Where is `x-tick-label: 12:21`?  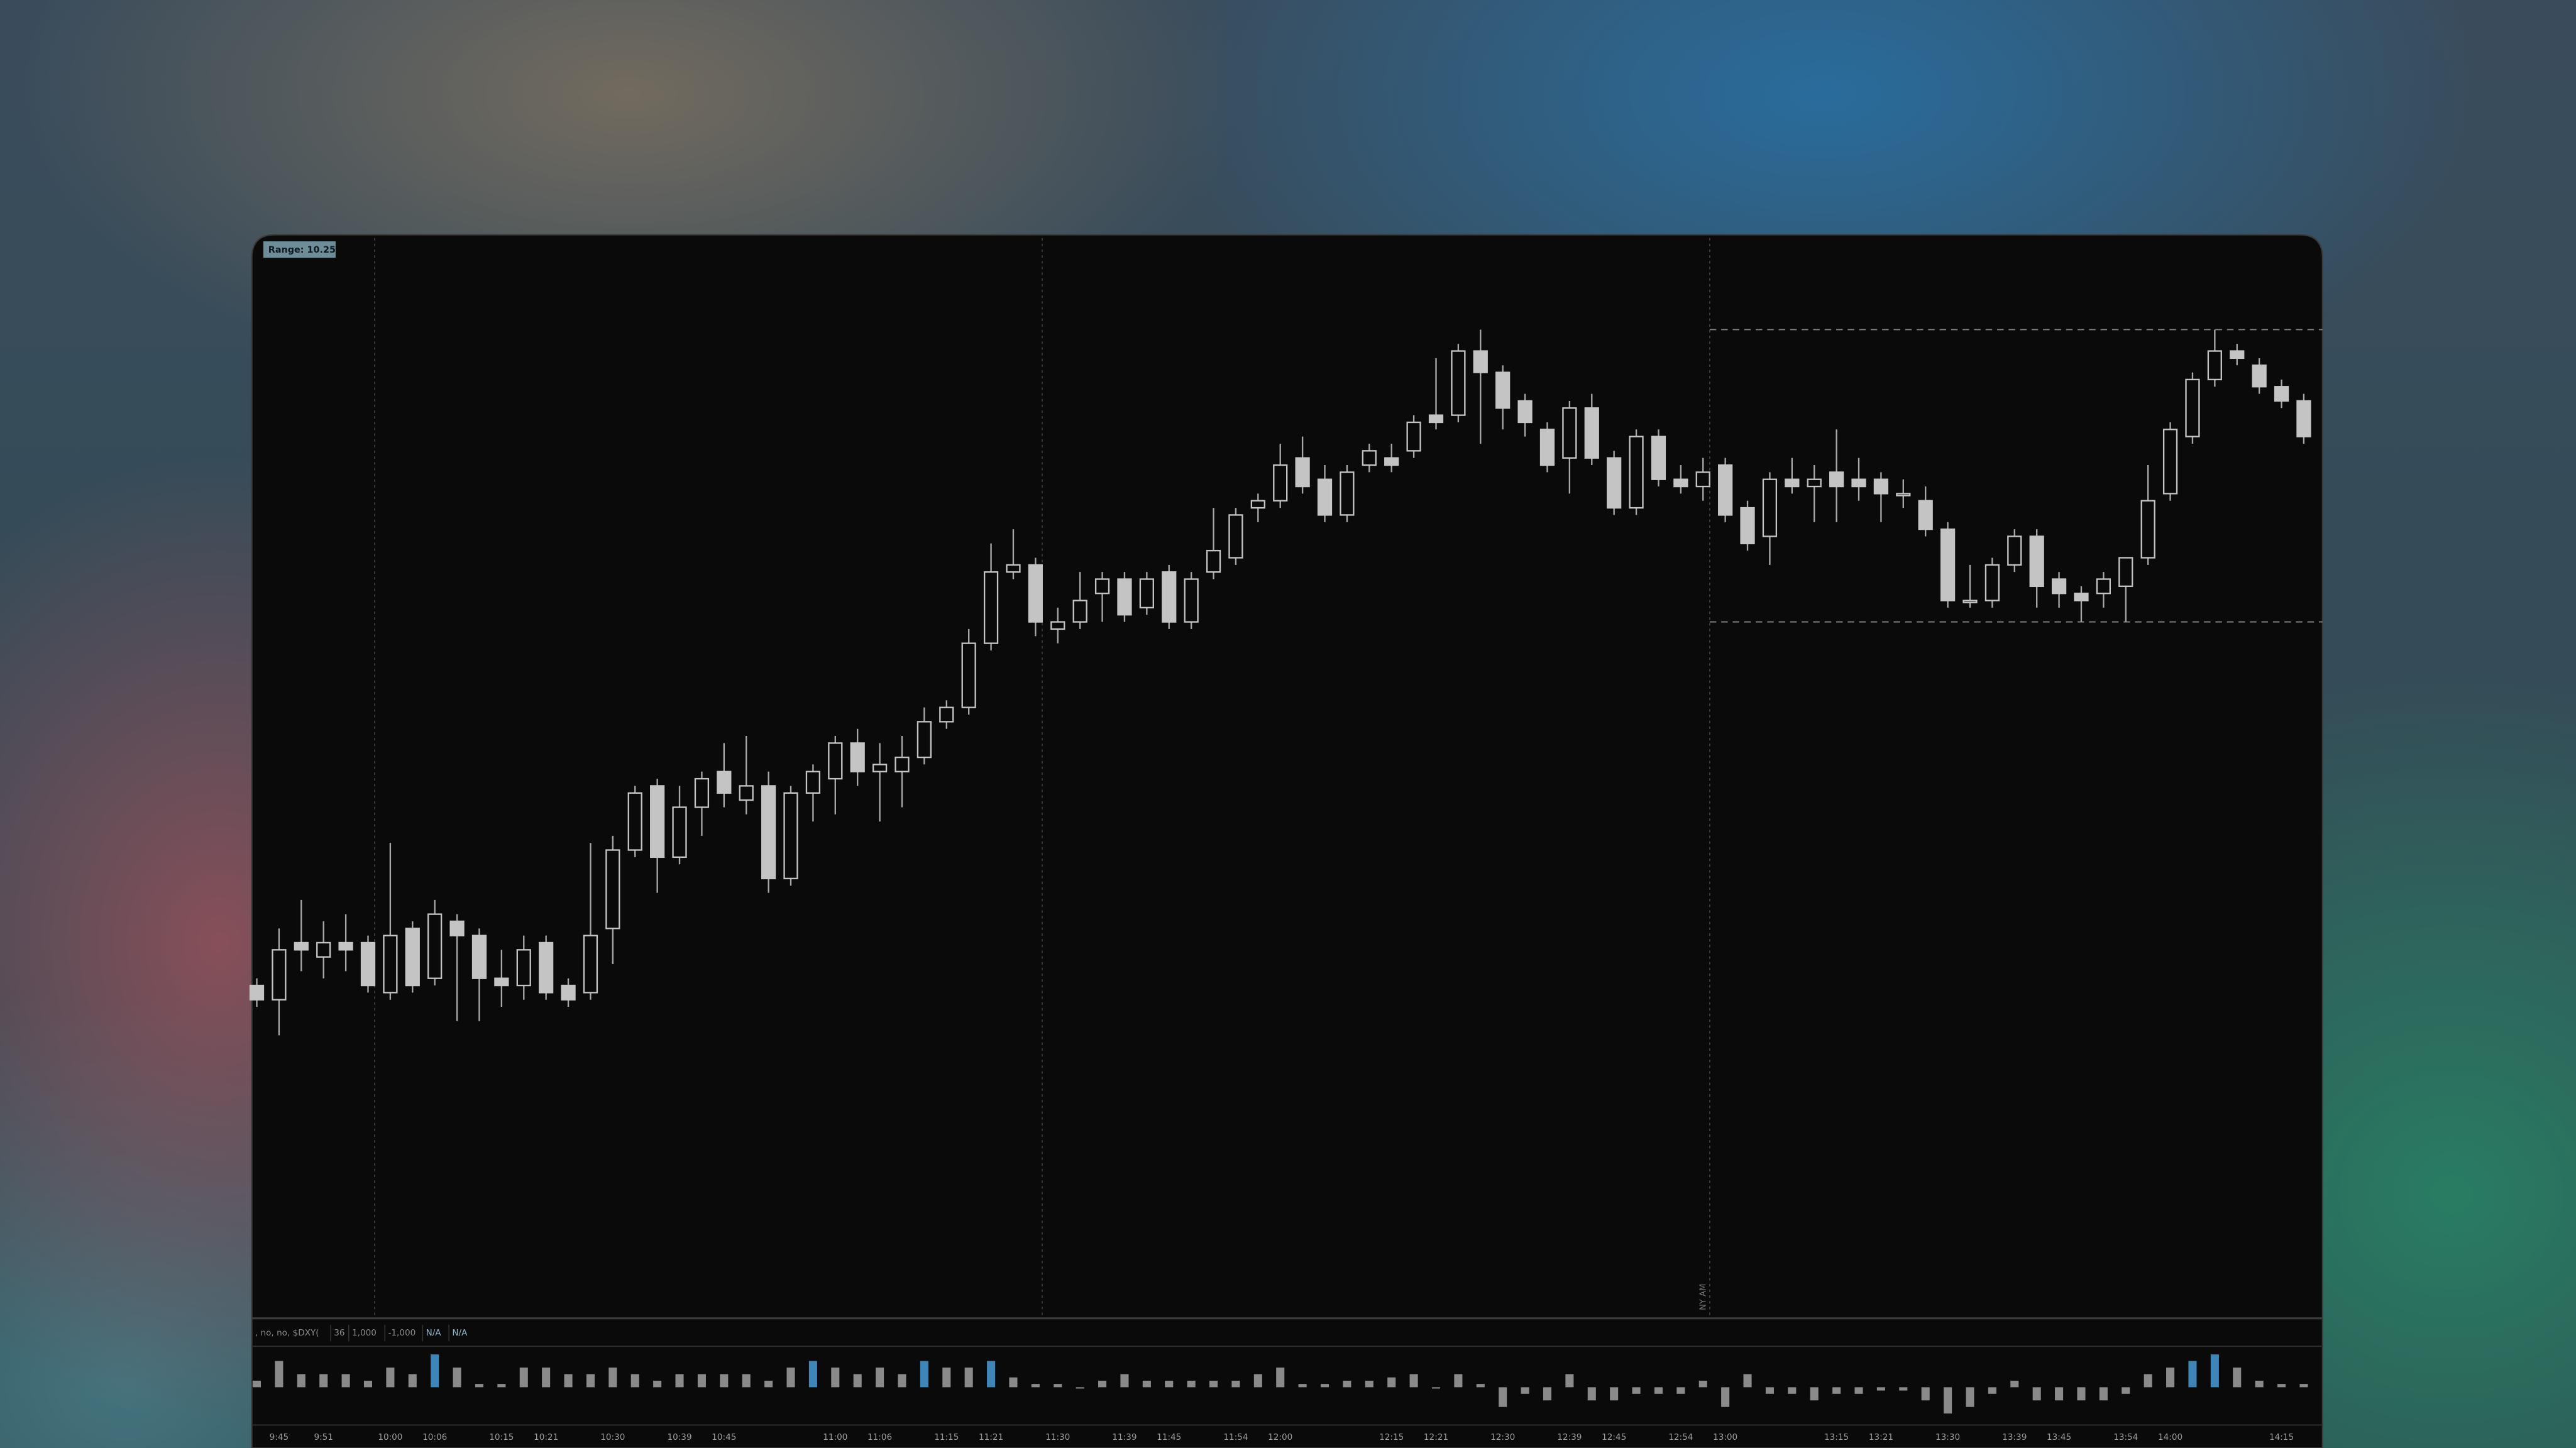
x-tick-label: 12:21 is located at coordinates (1436, 1437).